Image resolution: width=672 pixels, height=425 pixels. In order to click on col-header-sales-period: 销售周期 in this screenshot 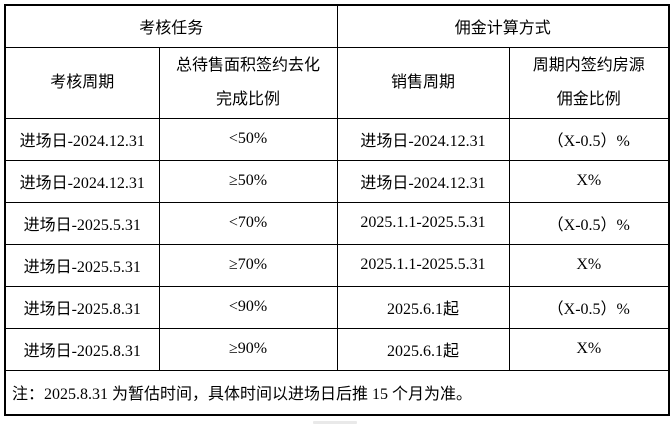, I will do `click(423, 82)`.